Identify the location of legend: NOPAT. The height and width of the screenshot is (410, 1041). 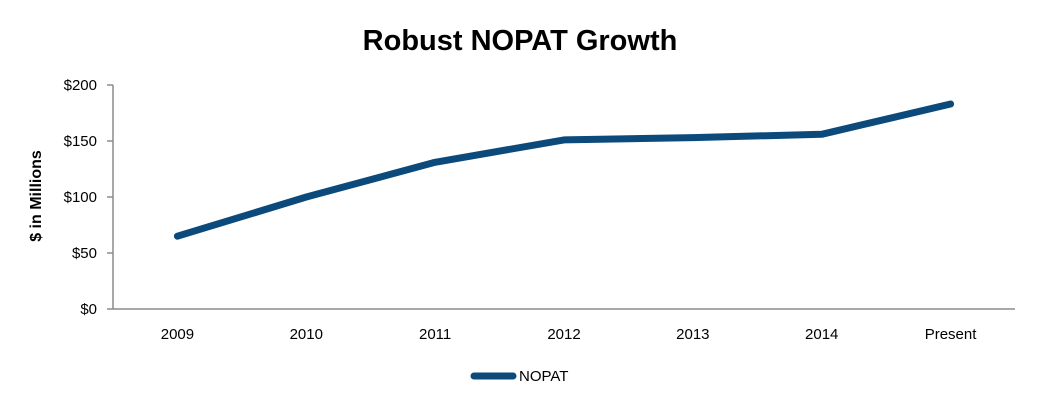
(519, 376).